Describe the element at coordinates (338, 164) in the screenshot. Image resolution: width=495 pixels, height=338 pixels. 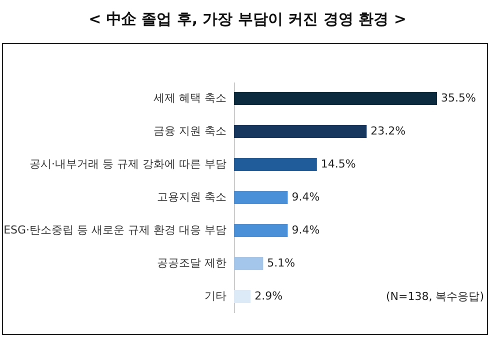
I see `data-label: 14.5%` at that location.